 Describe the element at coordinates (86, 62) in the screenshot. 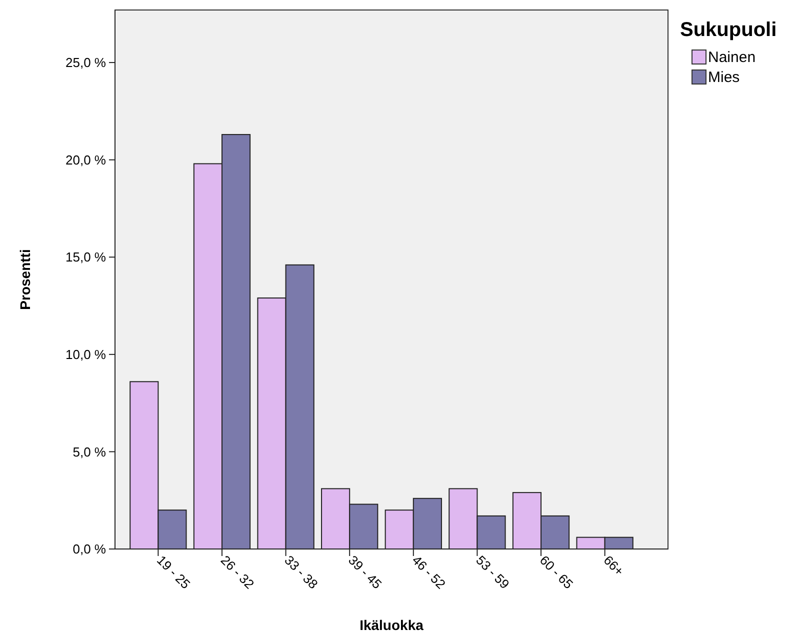

I see `y-tick-label: 25,0 %` at that location.